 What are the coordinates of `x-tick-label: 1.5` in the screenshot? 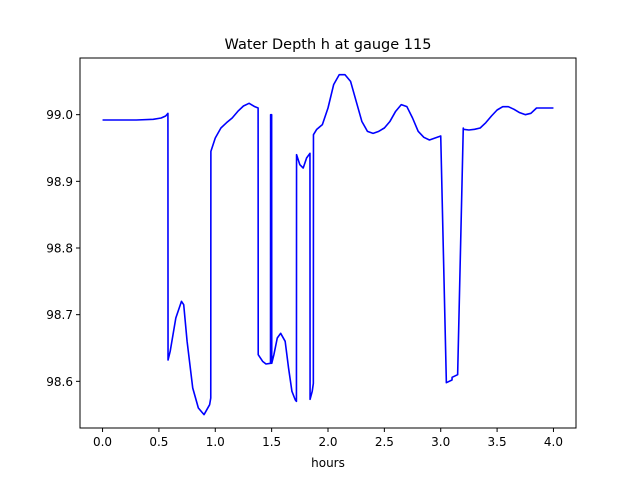 It's located at (271, 442).